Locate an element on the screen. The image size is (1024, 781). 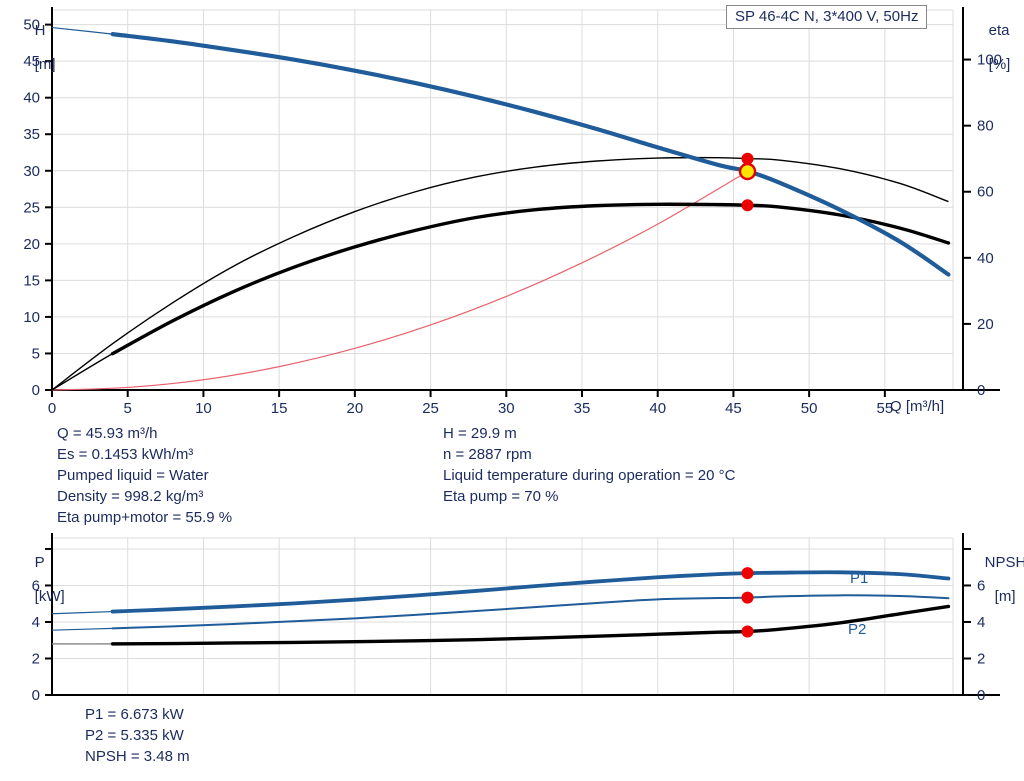
y-left-tick-label: 30 is located at coordinates (31, 171).